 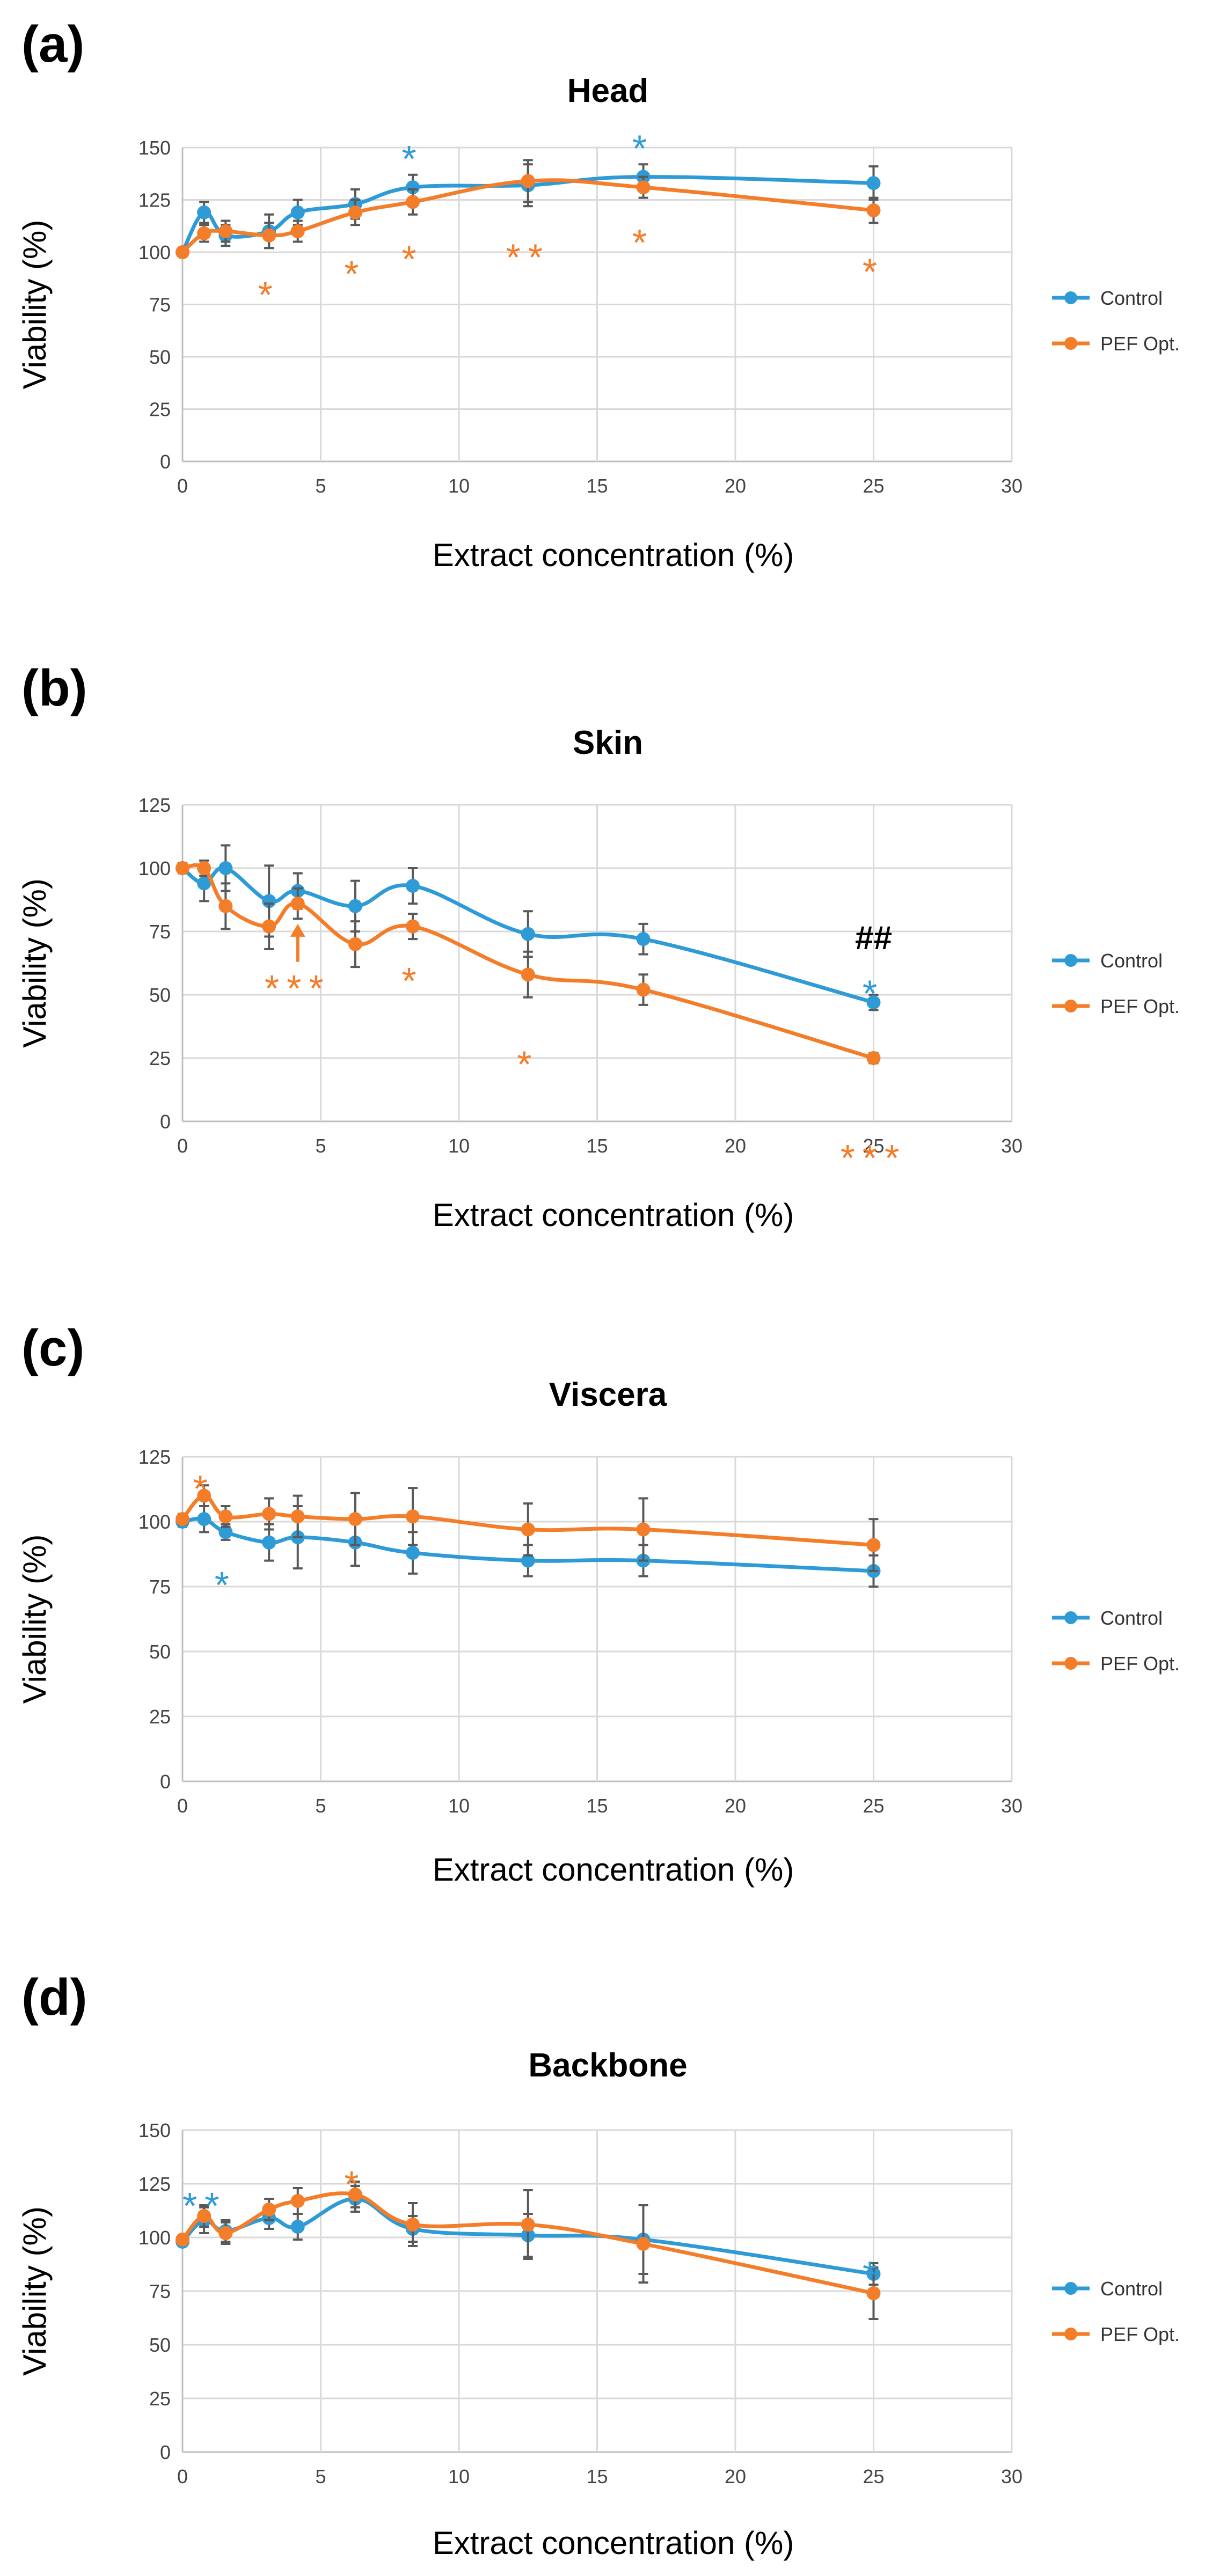 What do you see at coordinates (54, 1997) in the screenshot?
I see `panel-label: (d)` at bounding box center [54, 1997].